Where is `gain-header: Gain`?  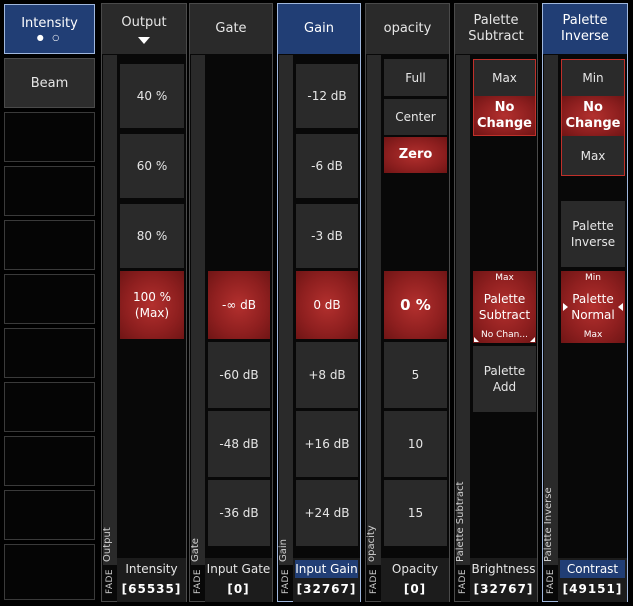 gain-header: Gain is located at coordinates (319, 29).